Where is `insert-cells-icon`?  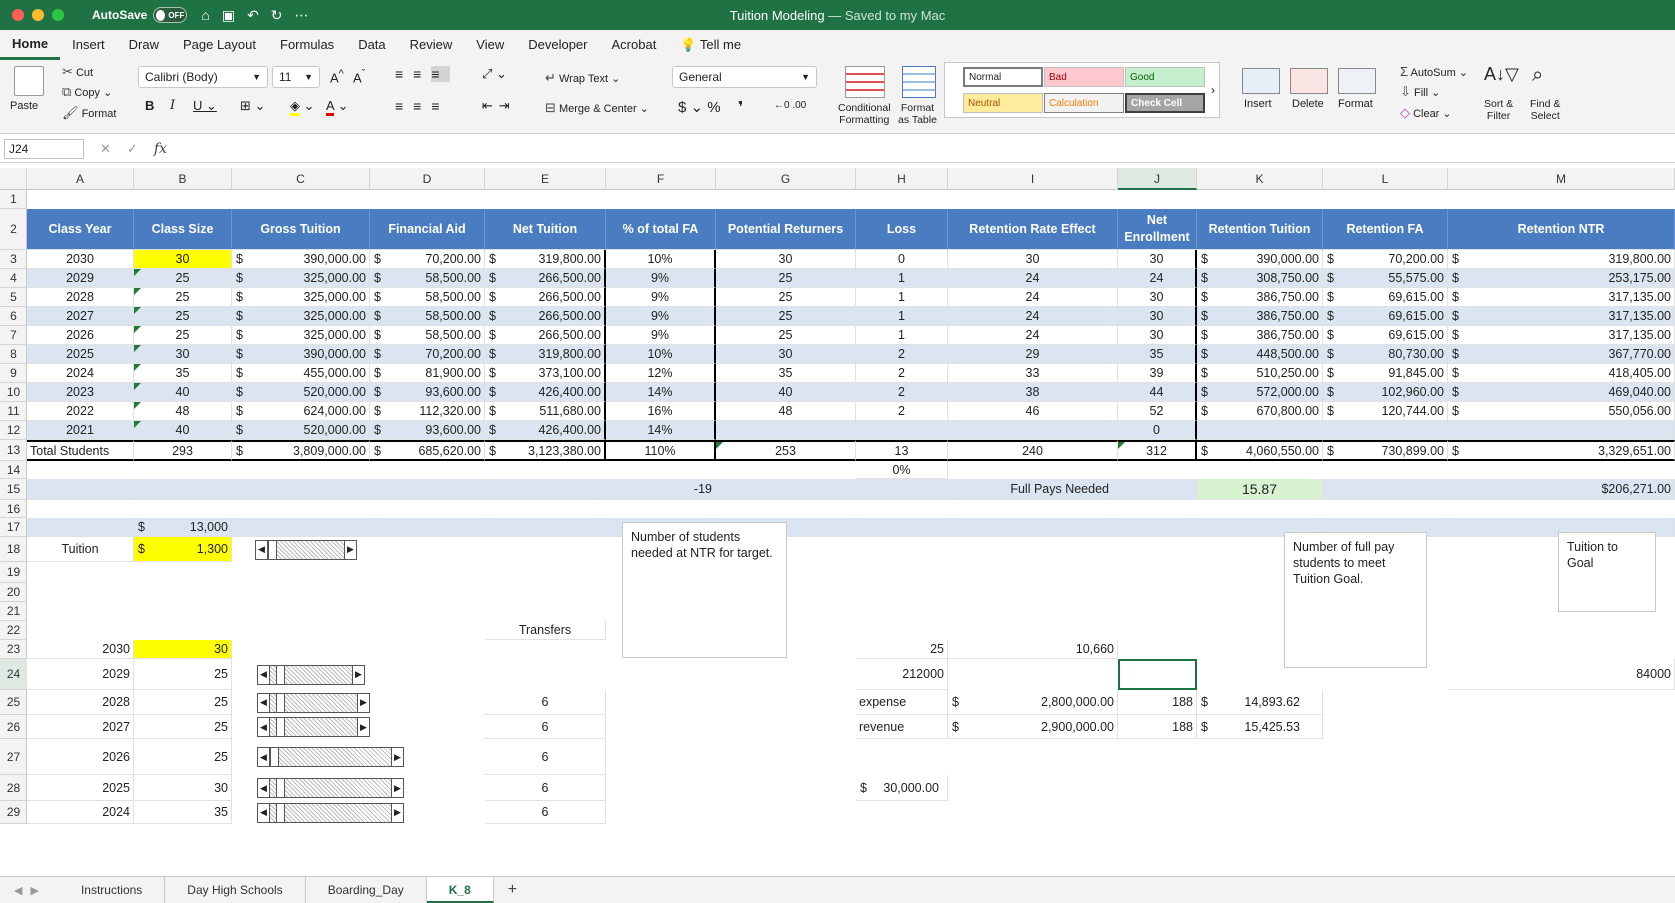 insert-cells-icon is located at coordinates (1261, 81).